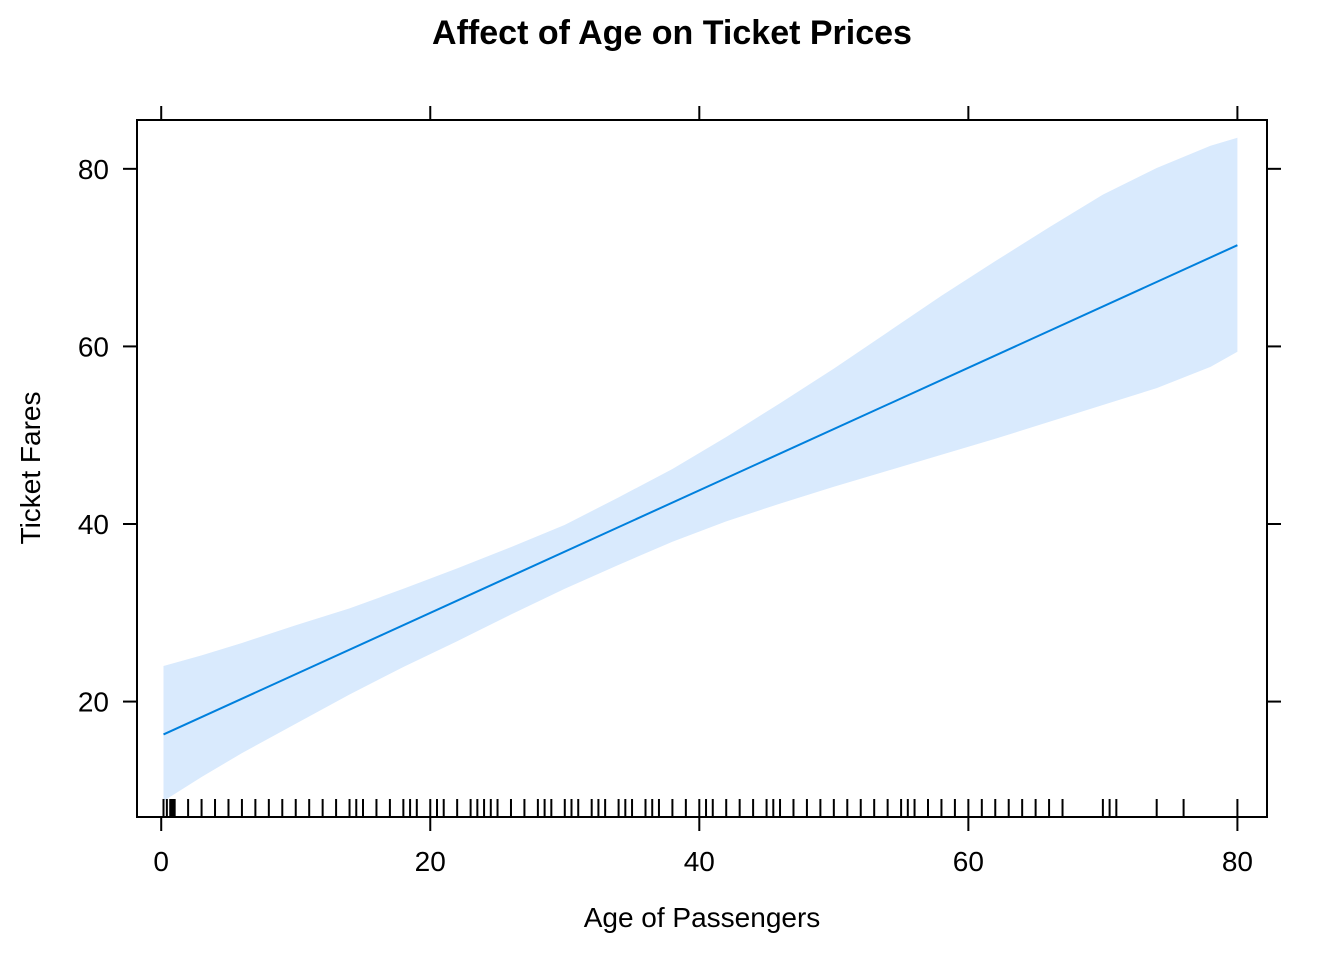 This screenshot has width=1344, height=960. What do you see at coordinates (1237, 861) in the screenshot?
I see `x-tick-label: 80` at bounding box center [1237, 861].